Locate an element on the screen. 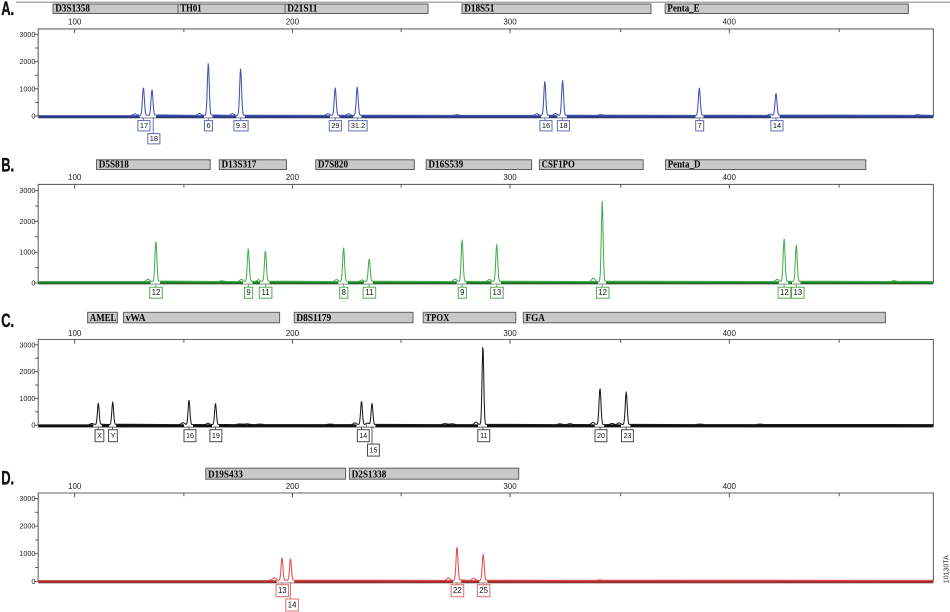 This screenshot has width=950, height=612. svg-text: 20 is located at coordinates (601, 435).